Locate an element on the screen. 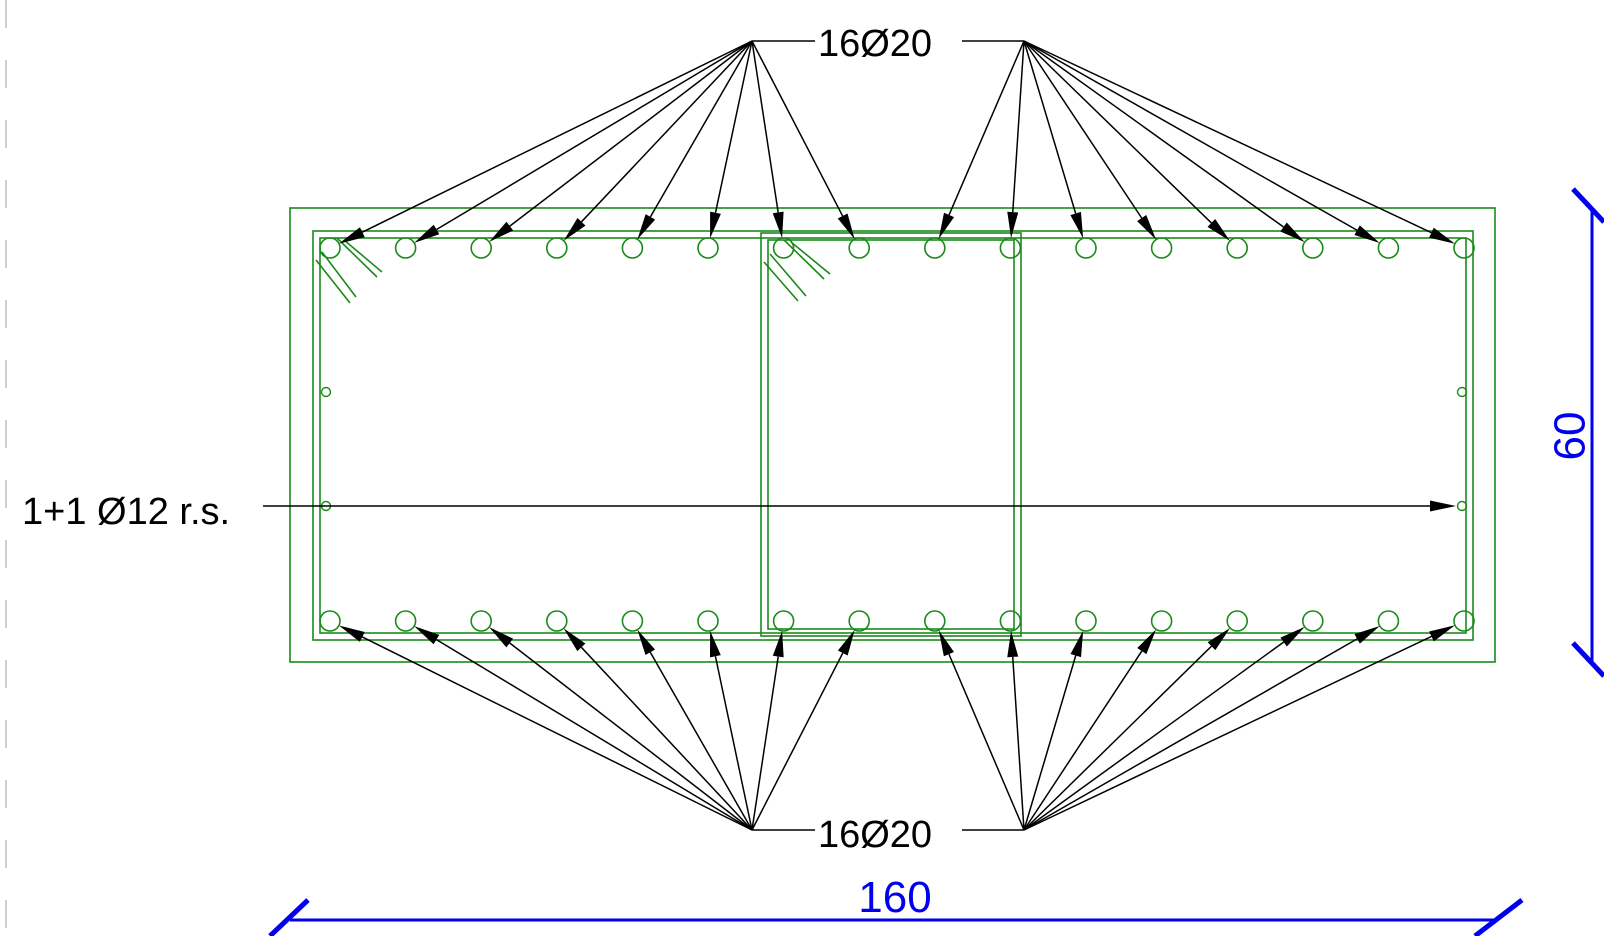 The height and width of the screenshot is (936, 1604). top-bars-label: 16Ø20 is located at coordinates (875, 44).